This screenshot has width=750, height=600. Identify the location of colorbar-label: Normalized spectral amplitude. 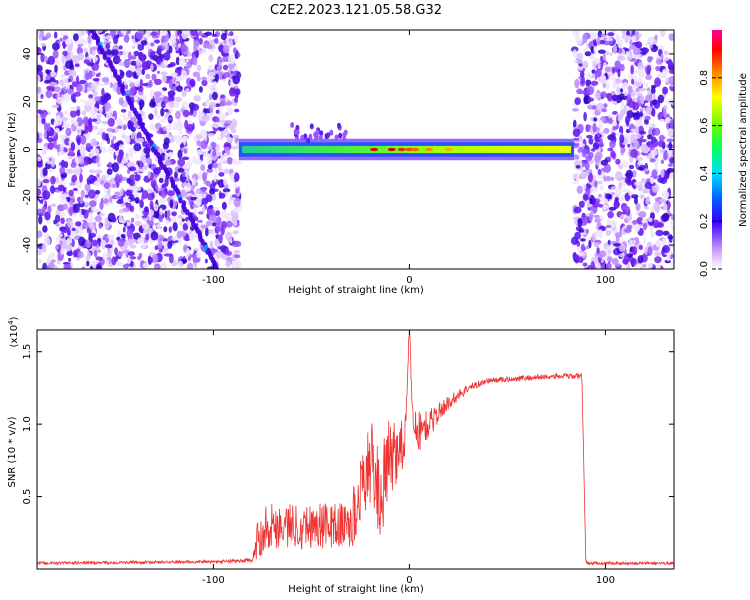
(743, 150).